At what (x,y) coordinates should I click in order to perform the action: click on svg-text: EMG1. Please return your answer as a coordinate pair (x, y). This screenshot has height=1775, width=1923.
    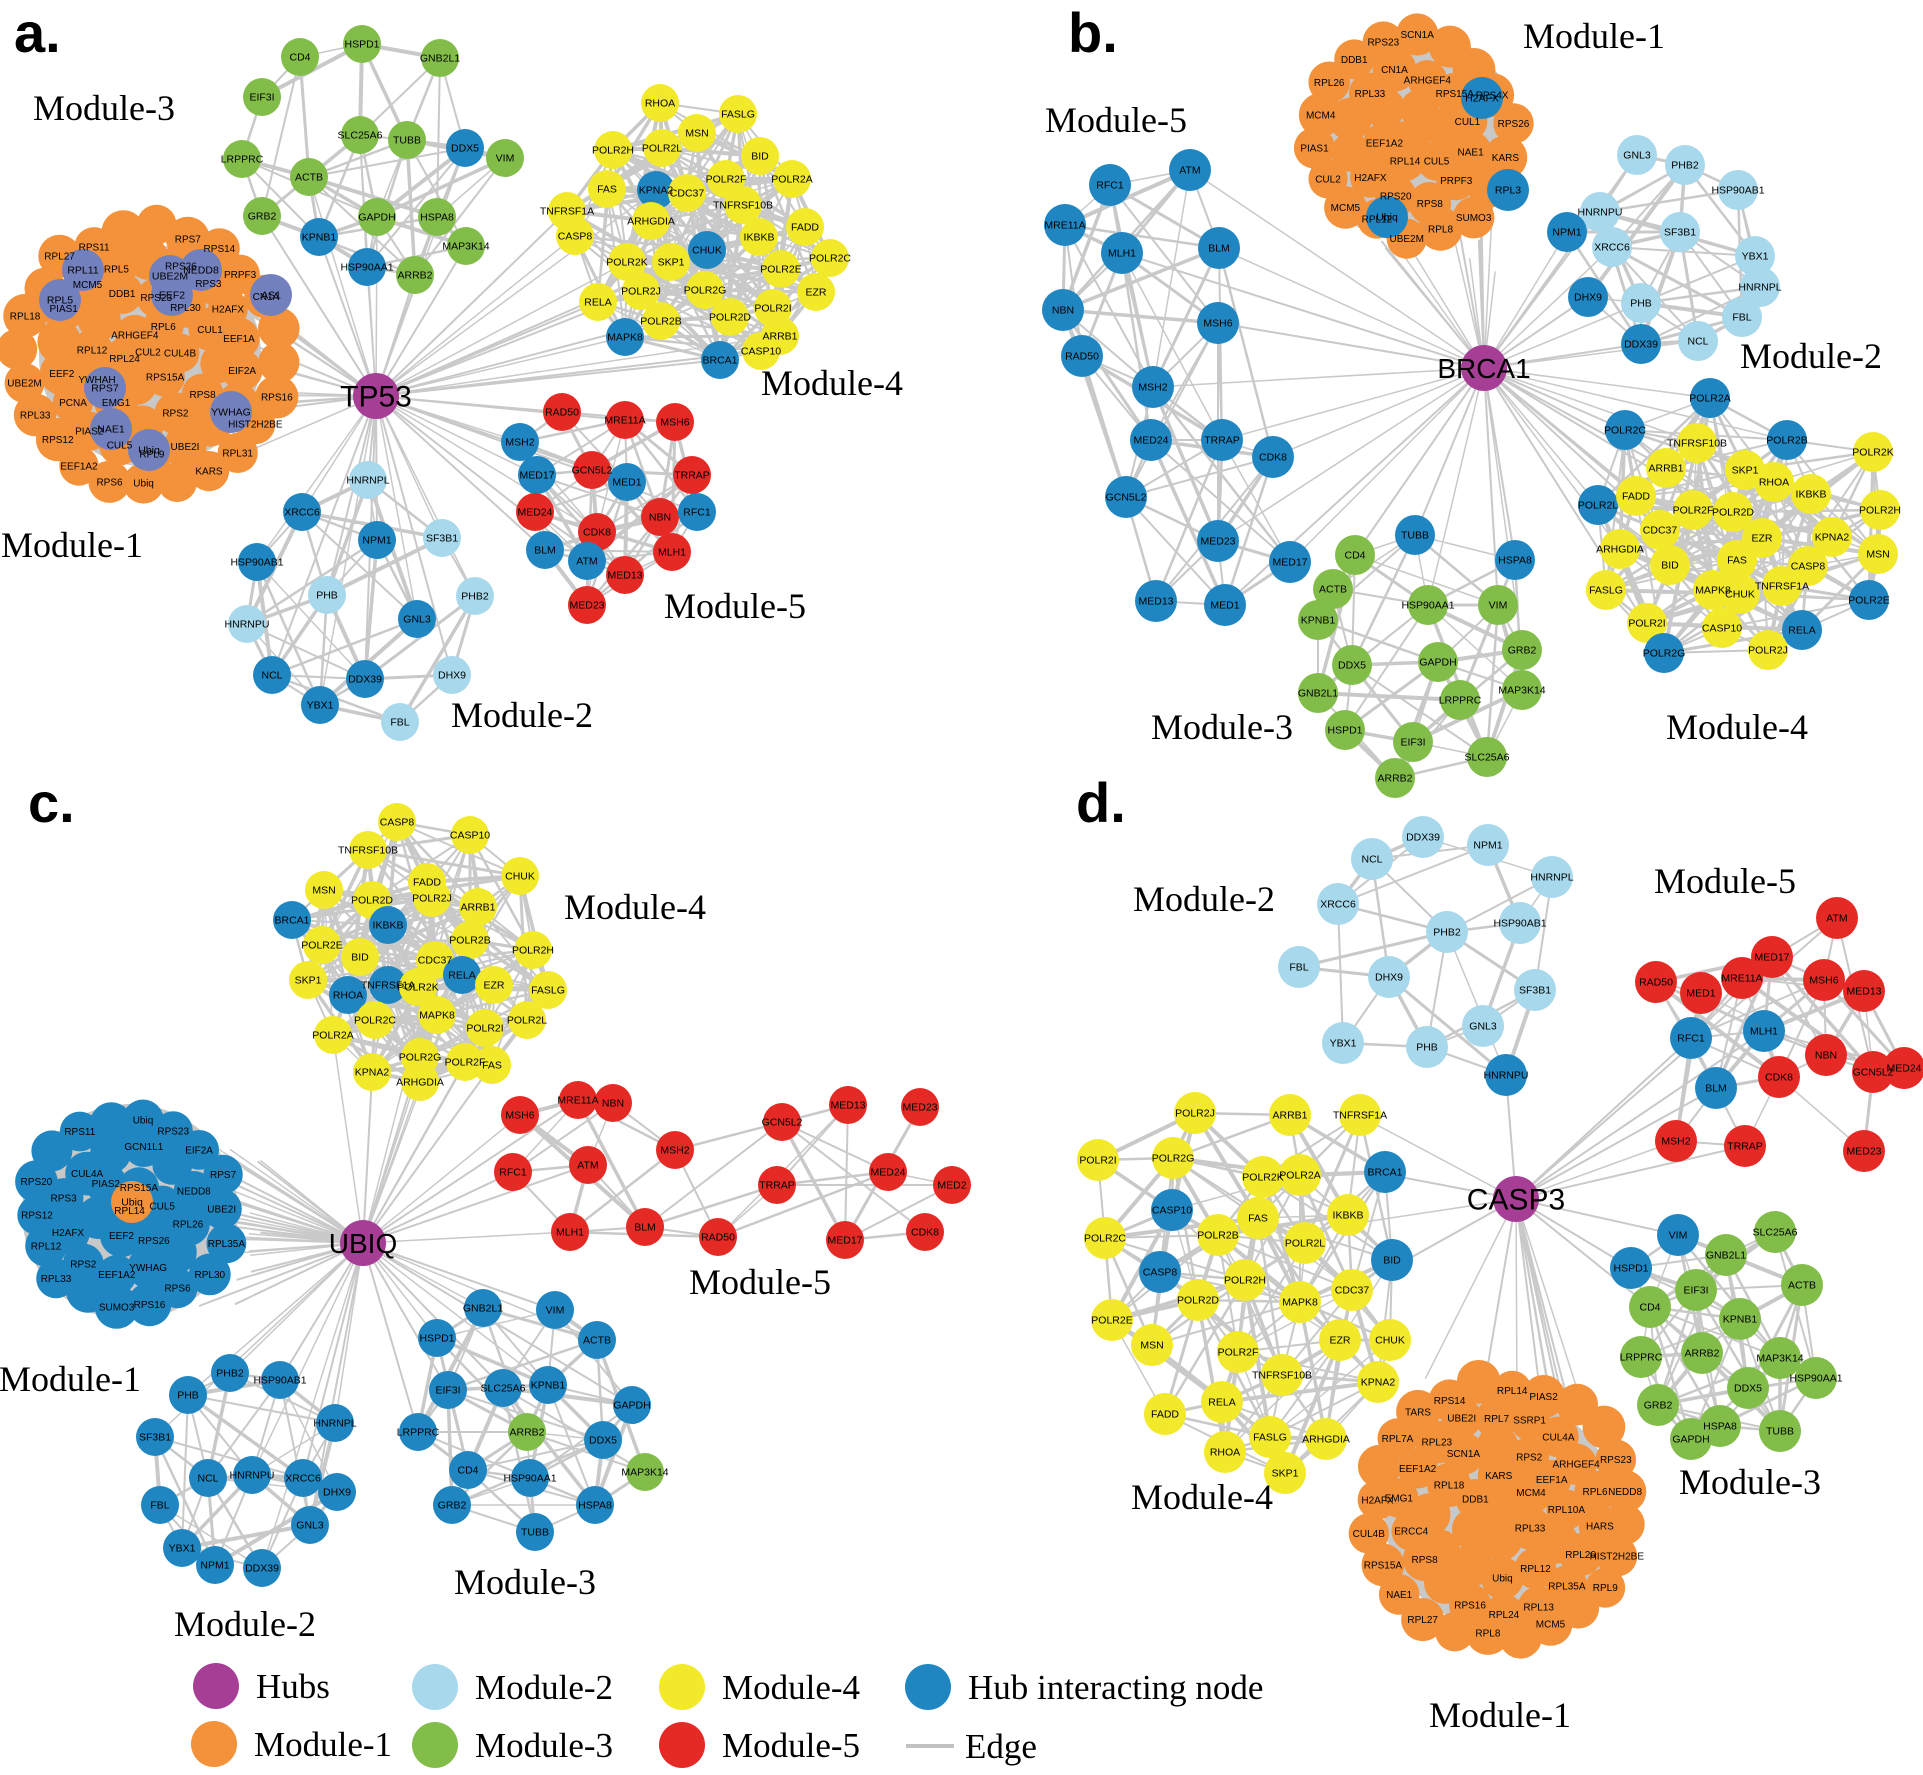
    Looking at the image, I should click on (1399, 1499).